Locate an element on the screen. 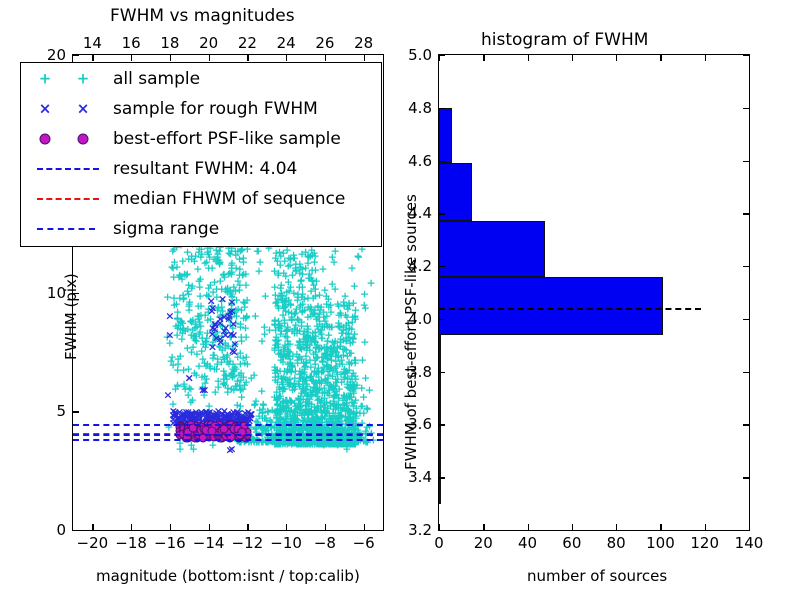 This screenshot has width=800, height=600. hist-y-tick-right is located at coordinates (746, 372).